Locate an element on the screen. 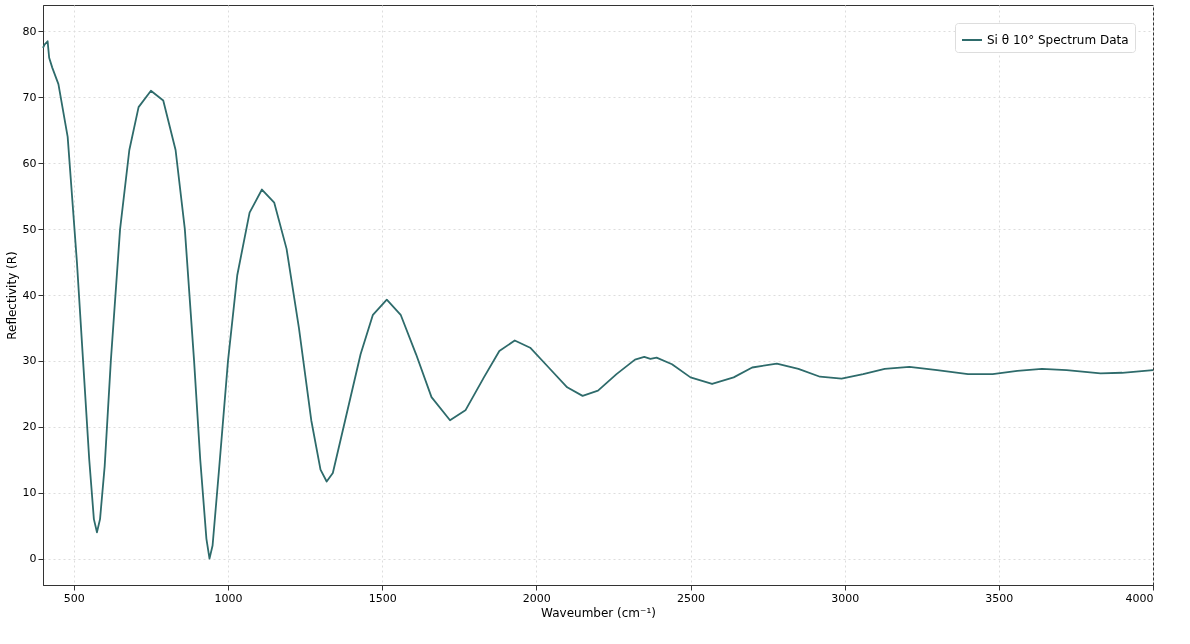 The height and width of the screenshot is (644, 1190). x-tick-label: 2500 is located at coordinates (691, 598).